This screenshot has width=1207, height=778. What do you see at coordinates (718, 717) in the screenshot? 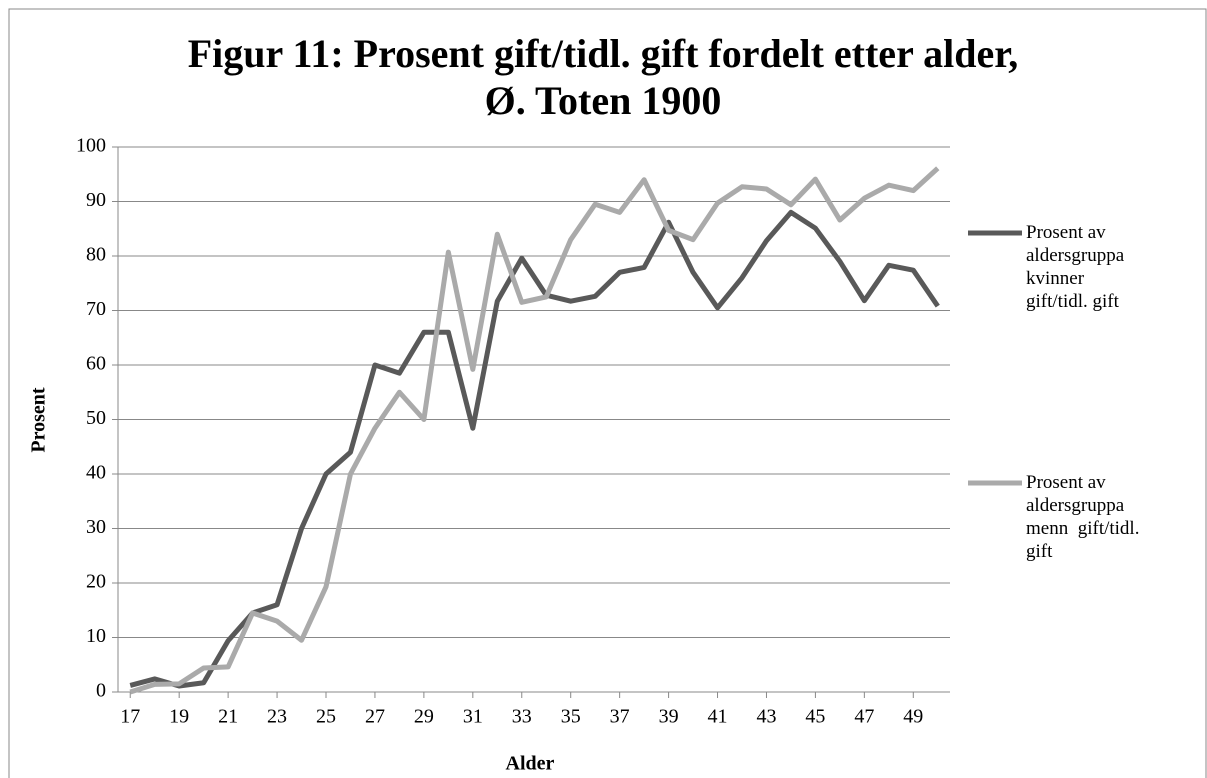
I see `x-tick-label: 41` at bounding box center [718, 717].